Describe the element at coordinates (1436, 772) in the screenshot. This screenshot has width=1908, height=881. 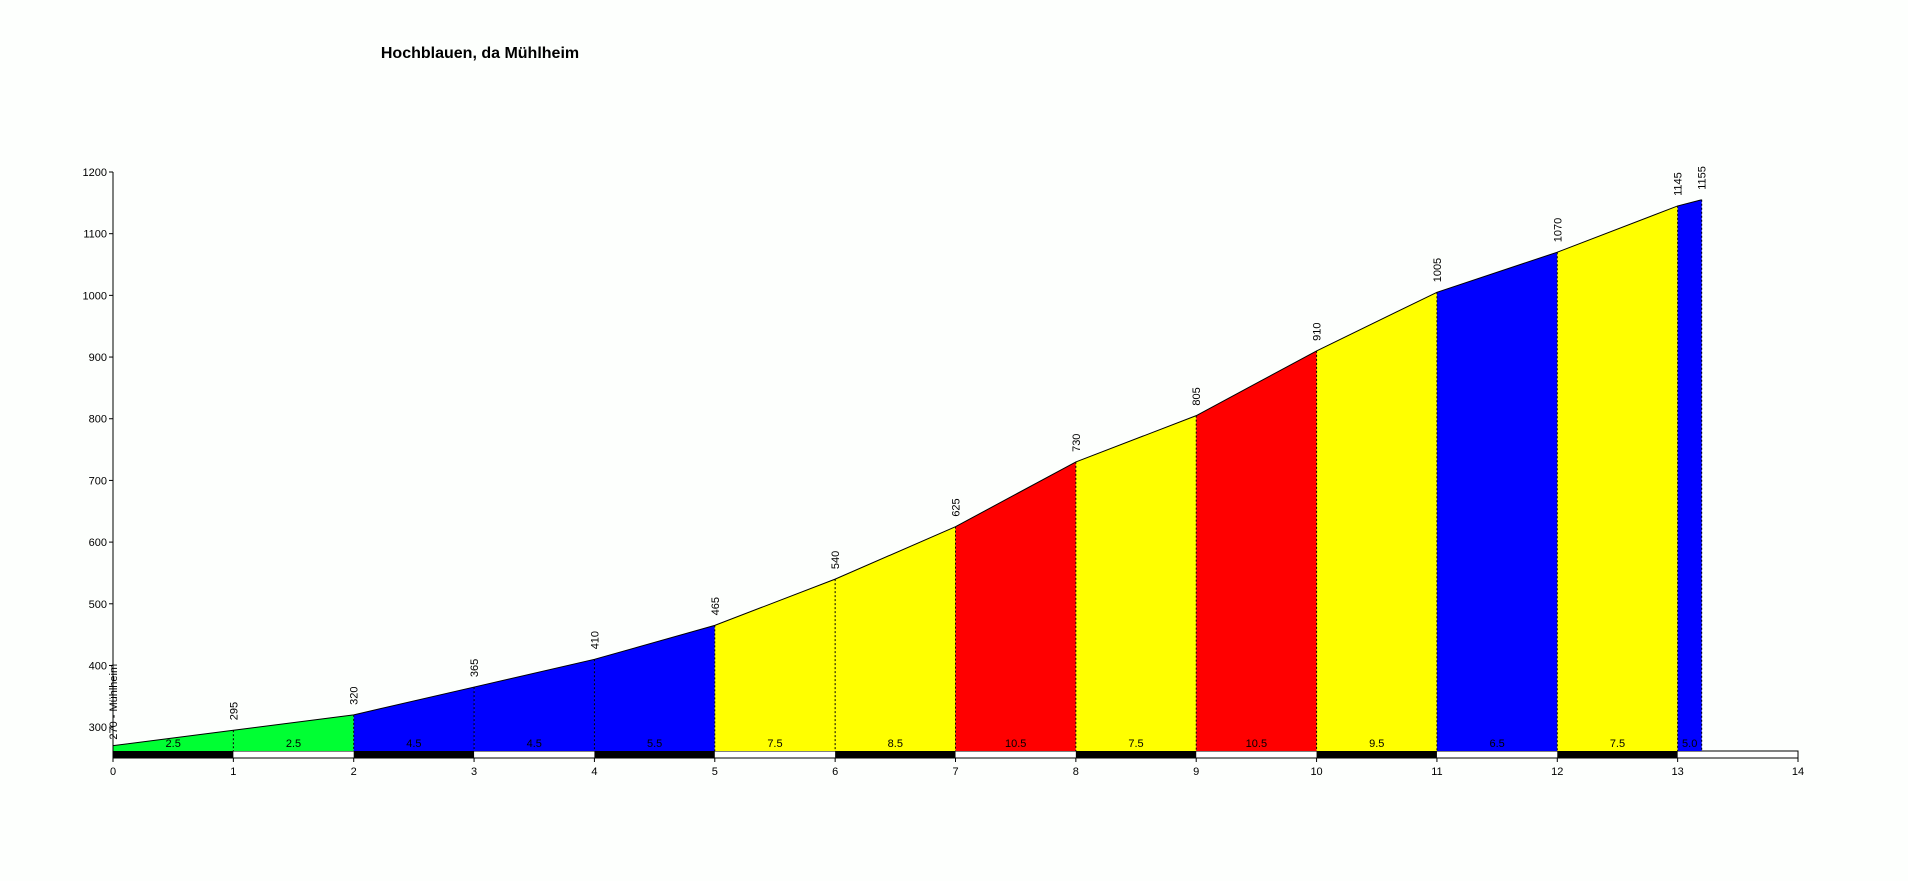
I see `x-tick-label: 11` at that location.